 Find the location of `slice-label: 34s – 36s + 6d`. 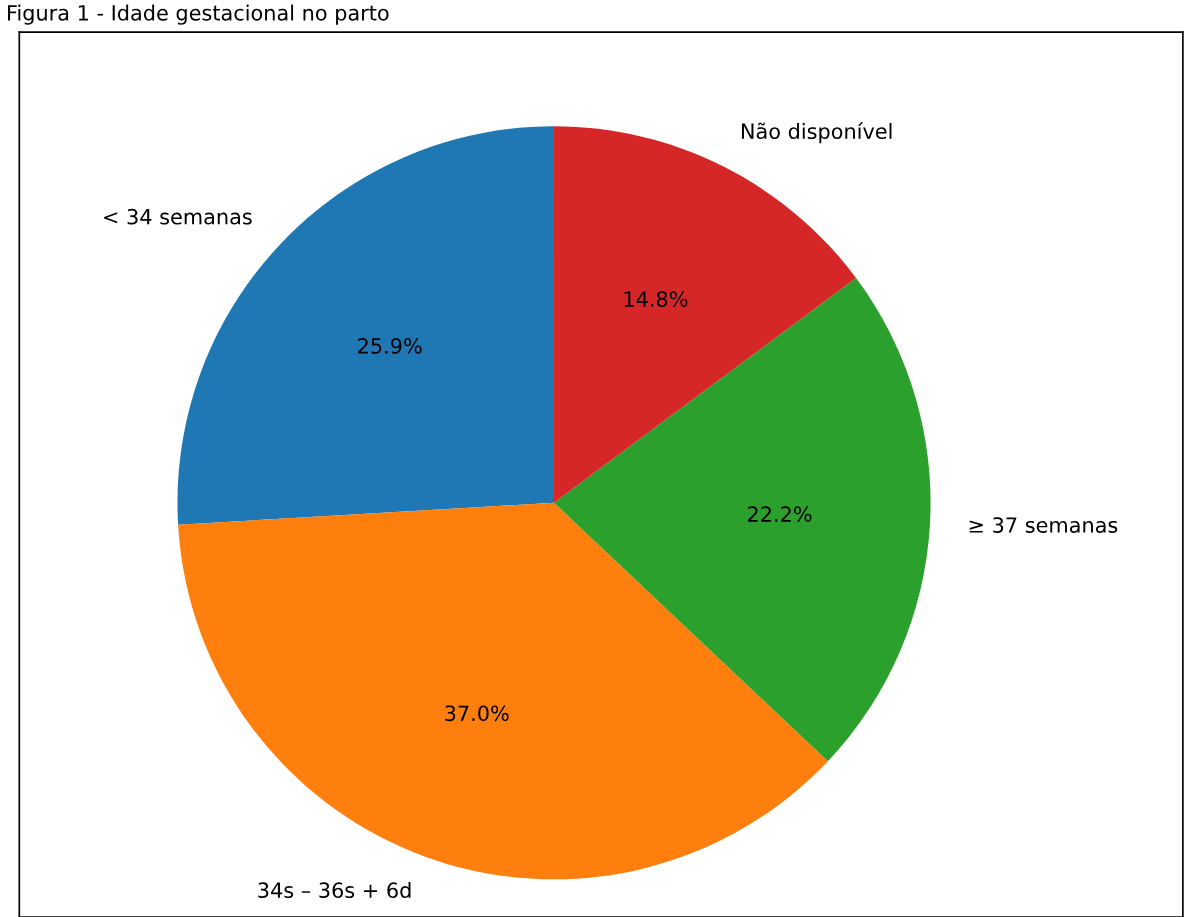

slice-label: 34s – 36s + 6d is located at coordinates (334, 890).